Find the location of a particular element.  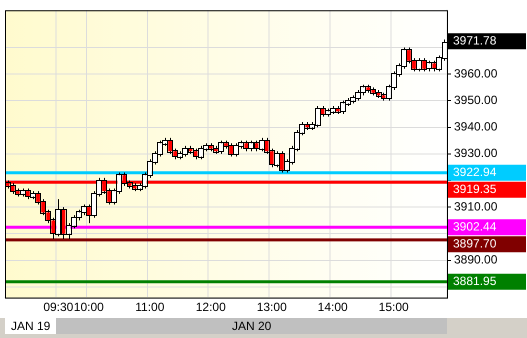

x-tick-label: 15:00 is located at coordinates (393, 307).